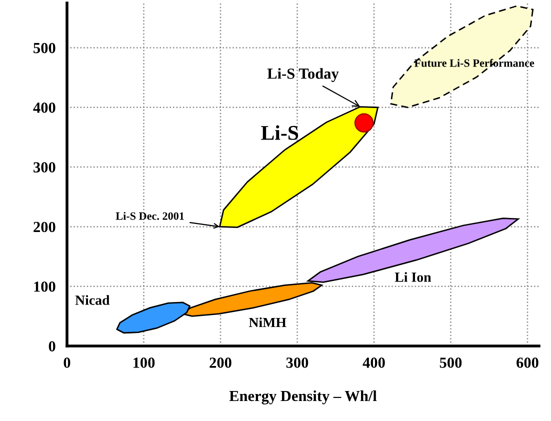  I want to click on x-tick-label: 100, so click(144, 363).